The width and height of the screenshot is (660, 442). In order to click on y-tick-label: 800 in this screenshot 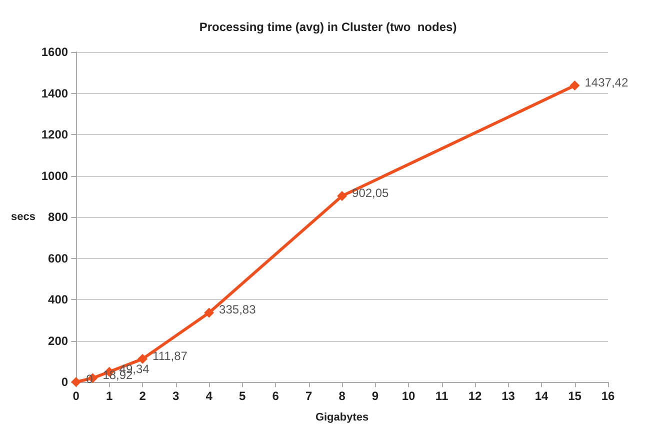, I will do `click(58, 217)`.